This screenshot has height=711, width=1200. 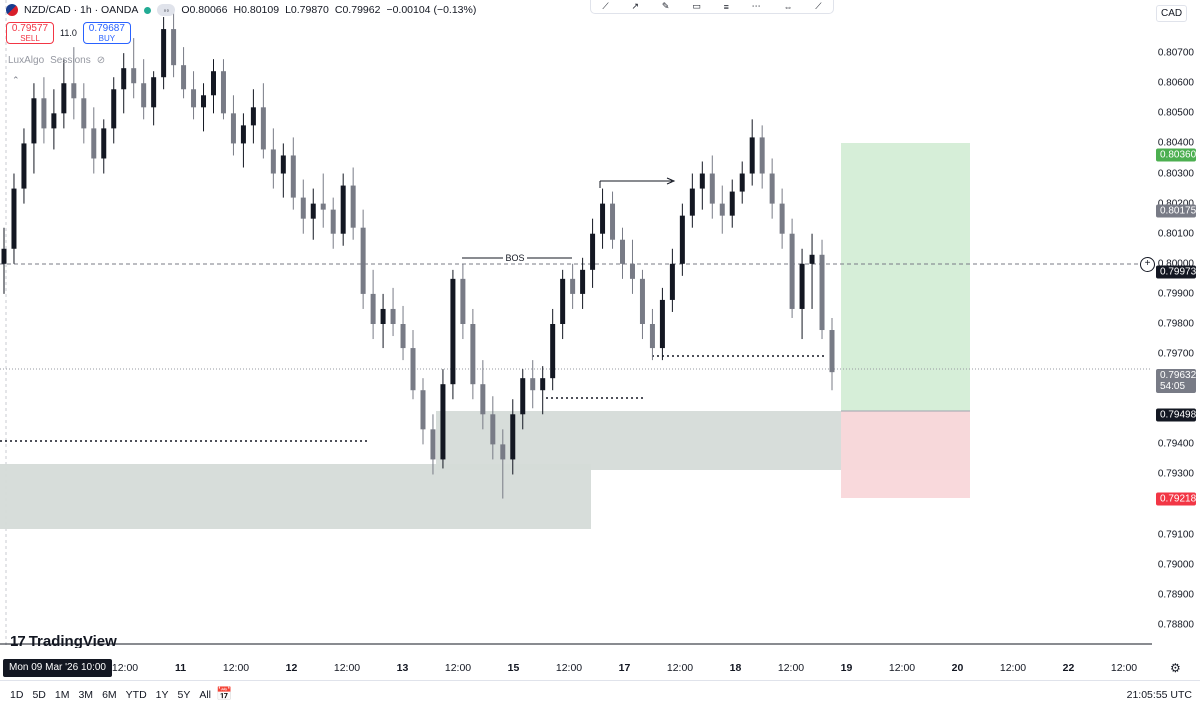 I want to click on calendar-icon: 📅, so click(x=224, y=693).